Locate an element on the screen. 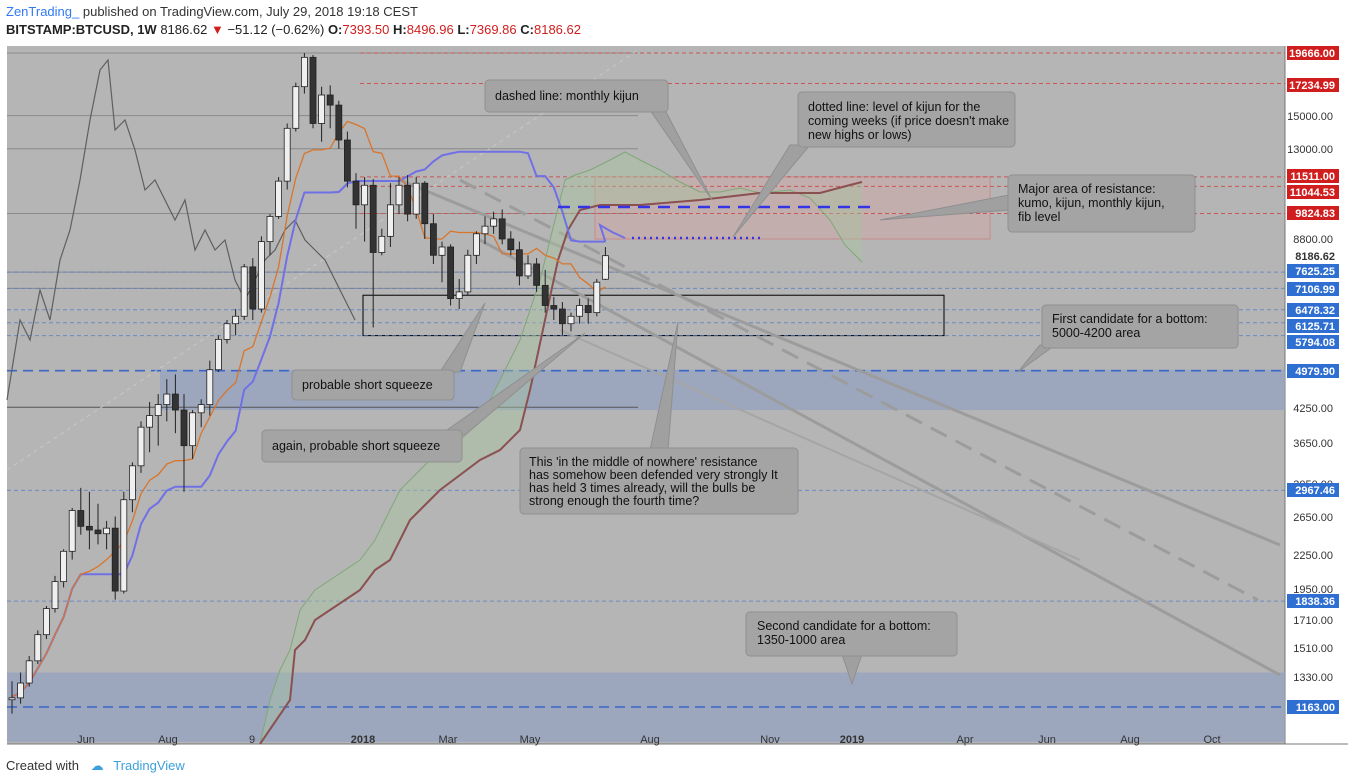 The image size is (1348, 784). price-label-text: 7106.99 is located at coordinates (1315, 290).